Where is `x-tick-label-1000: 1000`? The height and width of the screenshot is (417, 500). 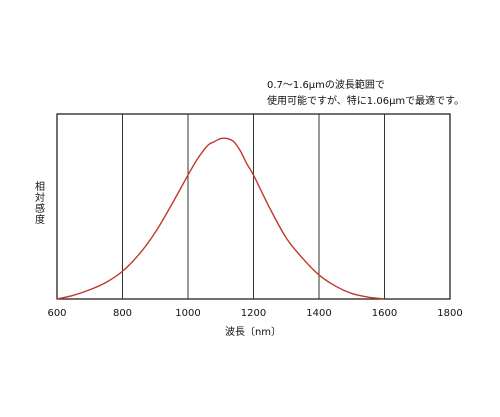 x-tick-label-1000: 1000 is located at coordinates (187, 313).